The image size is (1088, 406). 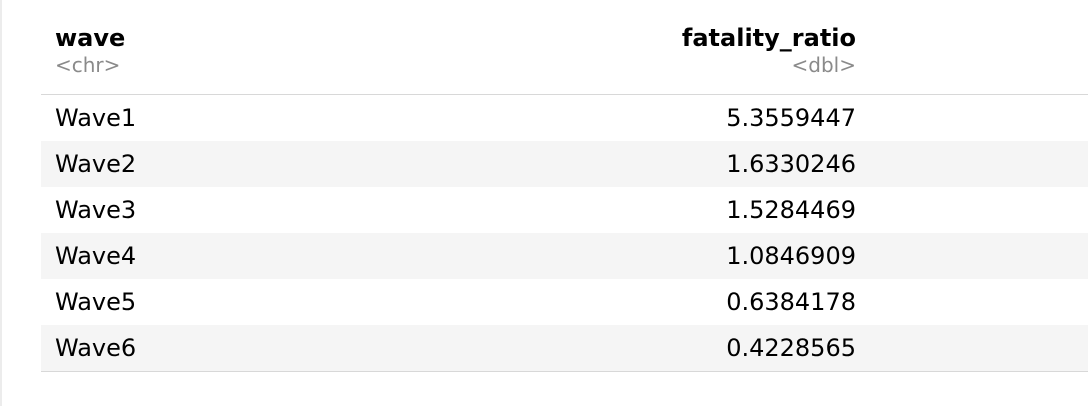 I want to click on table-row: Wave6 0.4228565, so click(x=564, y=348).